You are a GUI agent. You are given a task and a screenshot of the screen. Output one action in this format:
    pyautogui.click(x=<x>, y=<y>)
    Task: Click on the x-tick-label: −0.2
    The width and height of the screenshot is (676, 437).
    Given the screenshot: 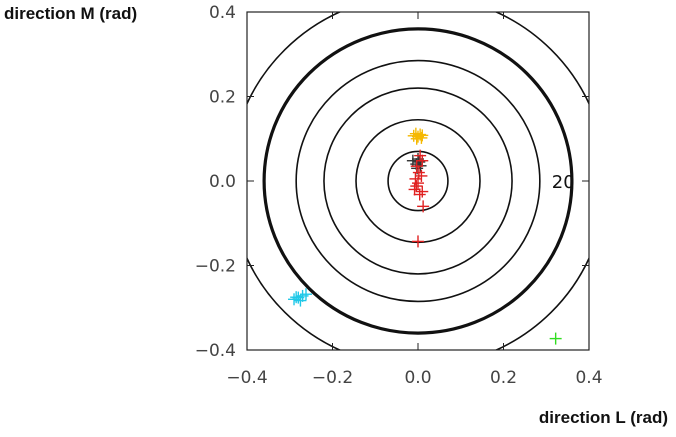 What is the action you would take?
    pyautogui.click(x=332, y=378)
    